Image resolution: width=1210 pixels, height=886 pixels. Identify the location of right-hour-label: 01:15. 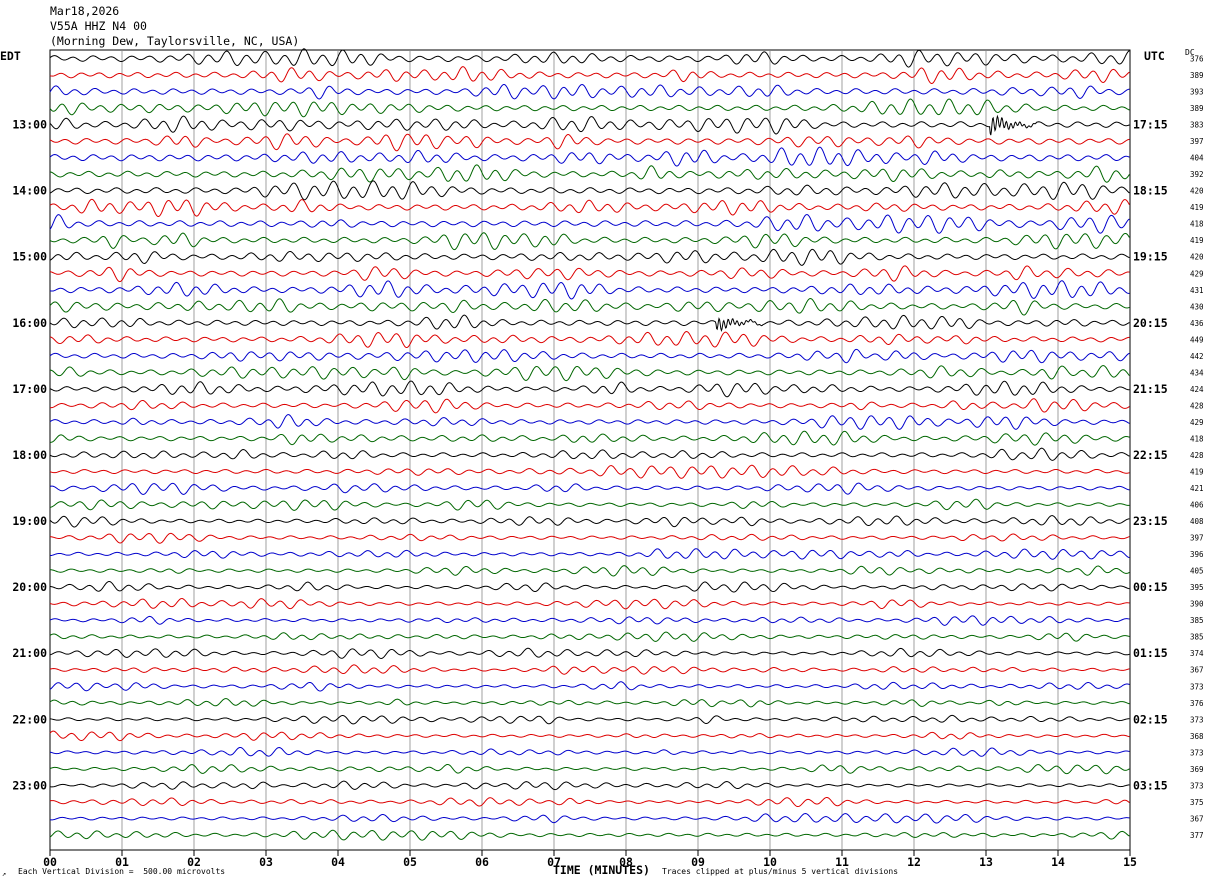
(1150, 653).